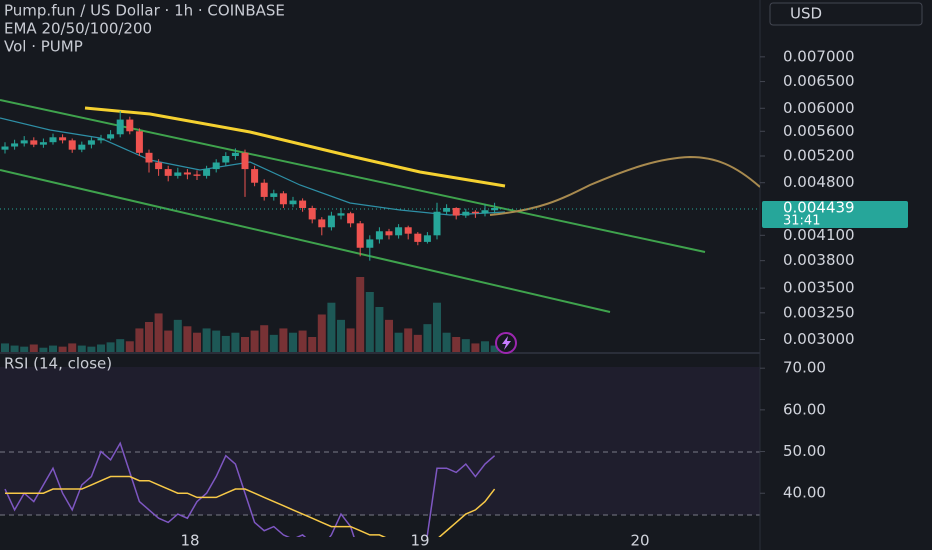 This screenshot has width=932, height=550. I want to click on y-tick-label: 0.003000, so click(819, 339).